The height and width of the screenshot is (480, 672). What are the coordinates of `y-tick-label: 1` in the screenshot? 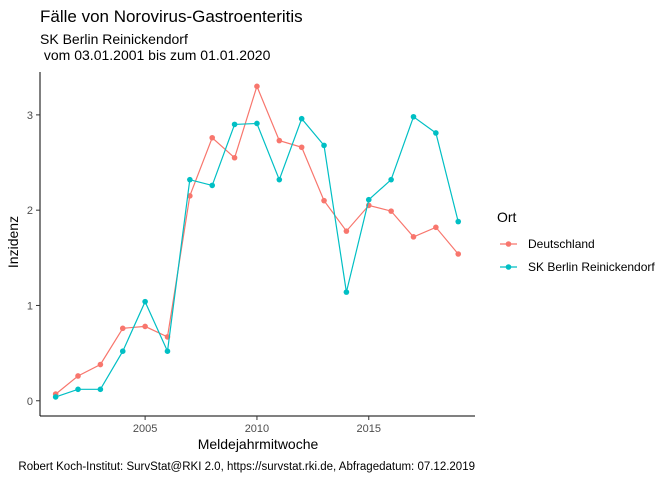 It's located at (30, 306).